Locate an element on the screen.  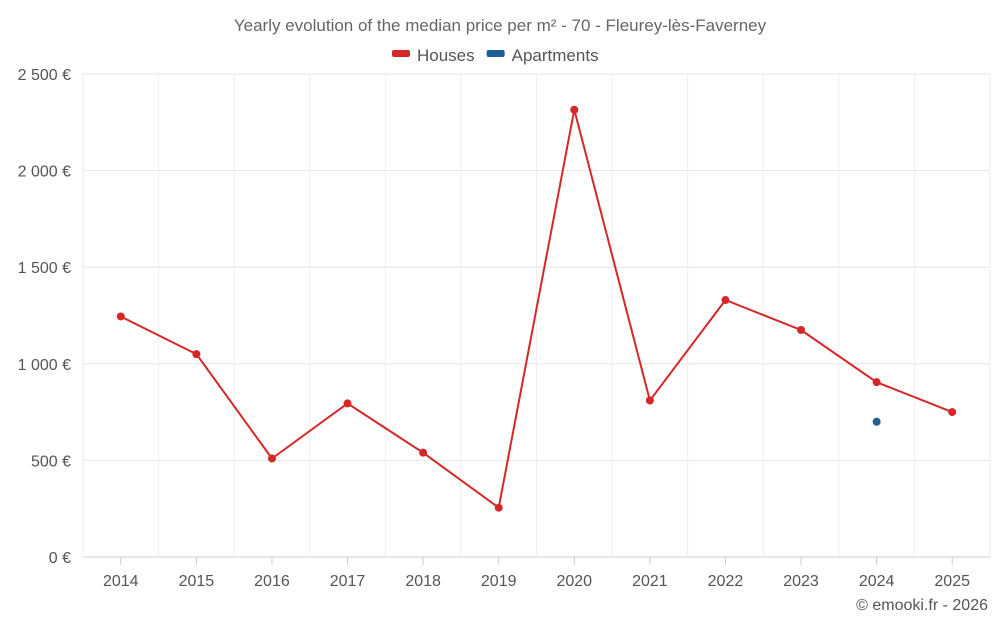
credit-text: © emooki.fr - 2026 is located at coordinates (922, 605).